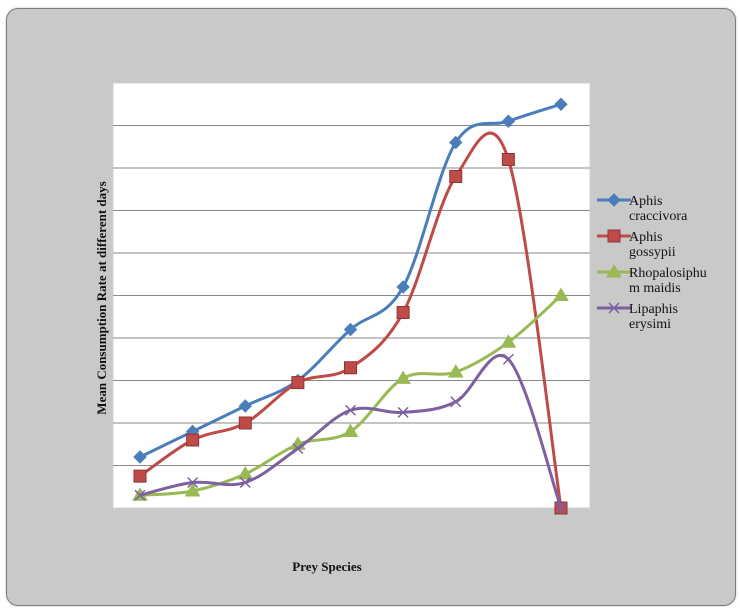 This screenshot has width=740, height=608. Describe the element at coordinates (326, 566) in the screenshot. I see `x-axis-label: Prey Species` at that location.